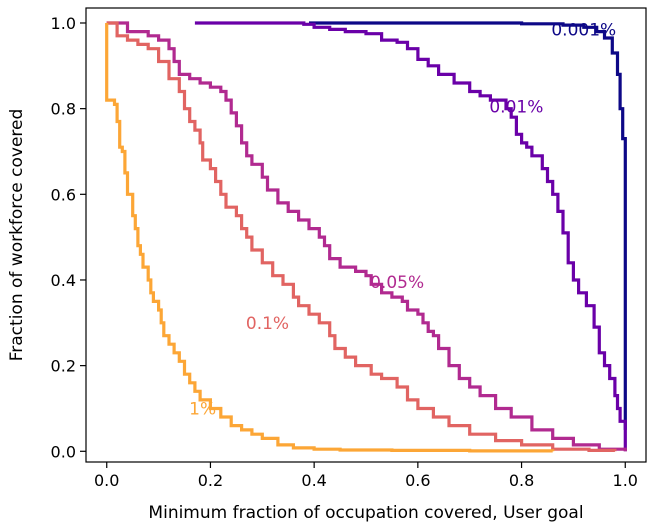 The width and height of the screenshot is (654, 525). Describe the element at coordinates (625, 480) in the screenshot. I see `x-tick-label: 1.0` at that location.